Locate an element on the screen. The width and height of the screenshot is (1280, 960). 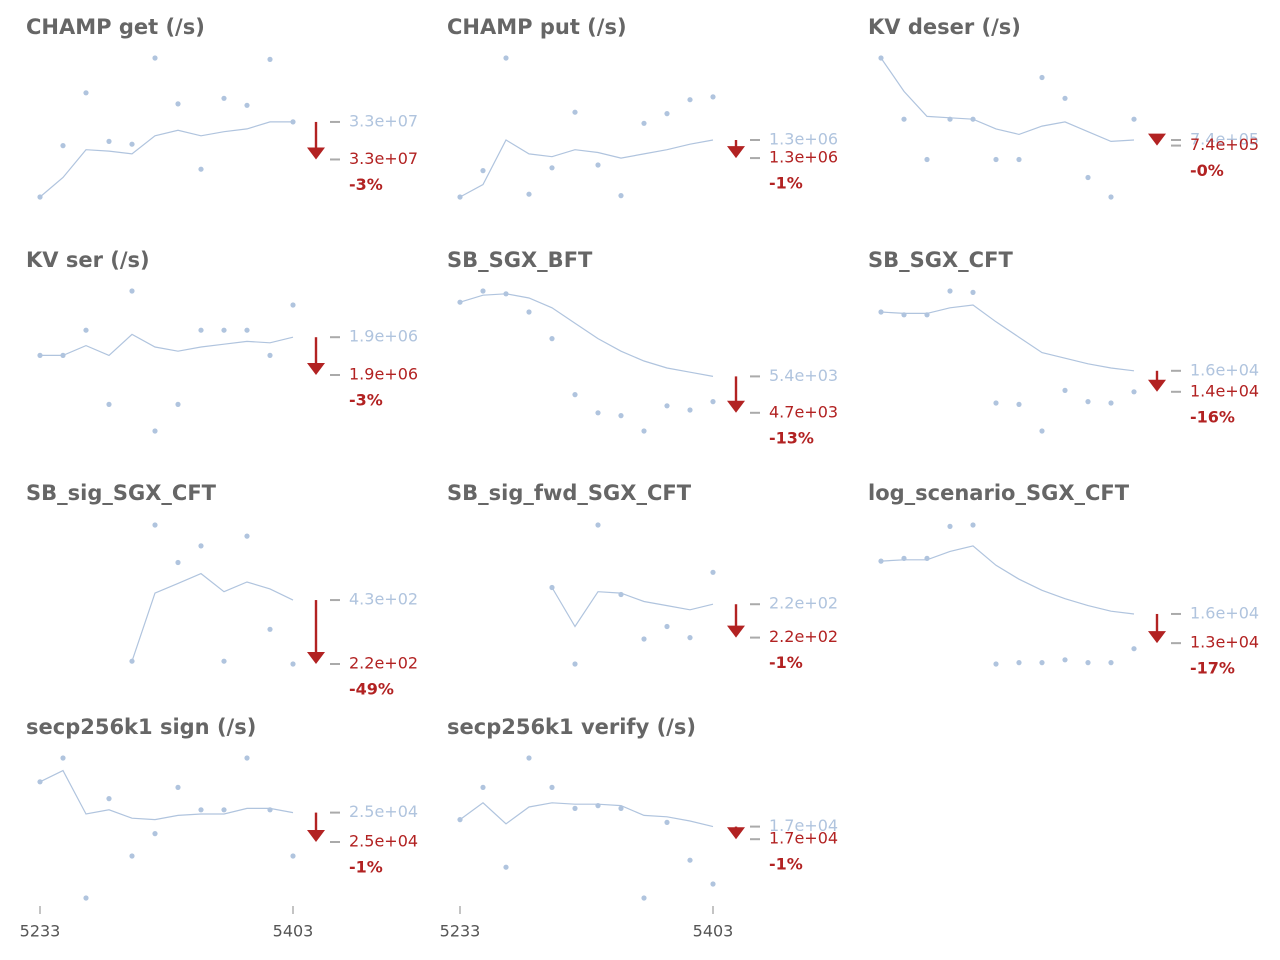
change-percent-label: -13% is located at coordinates (791, 437).